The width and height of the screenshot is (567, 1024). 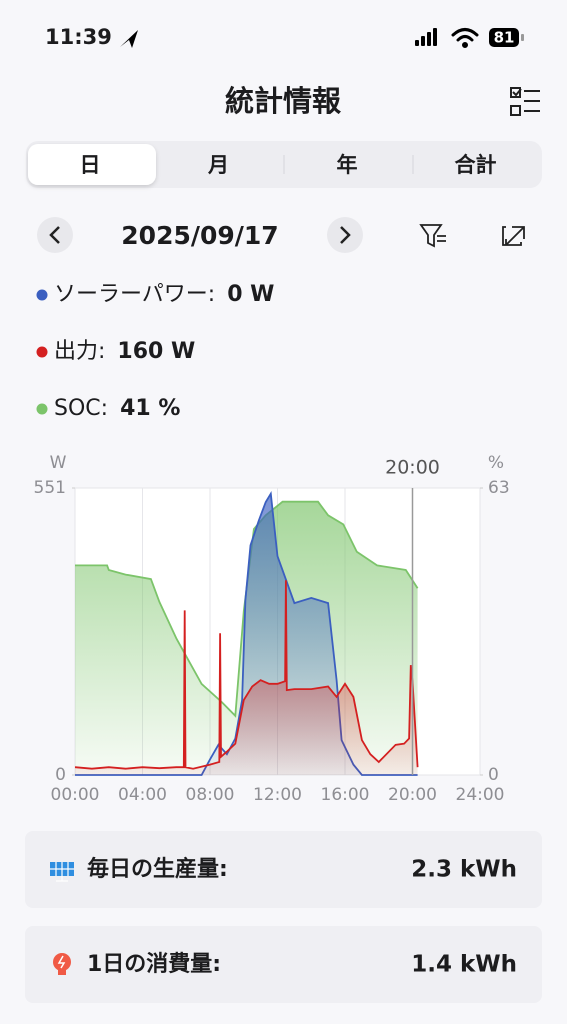 What do you see at coordinates (283, 101) in the screenshot?
I see `page-title: 統計情報` at bounding box center [283, 101].